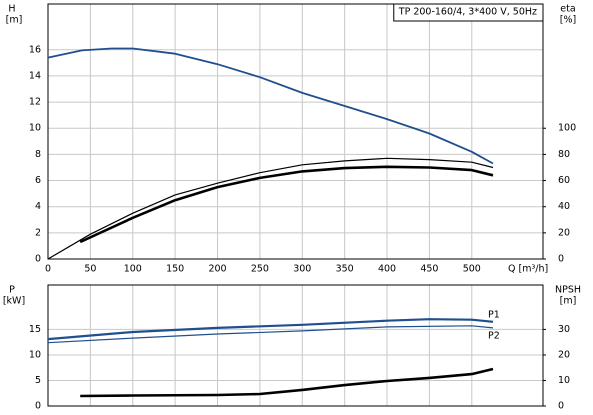 Image resolution: width=593 pixels, height=415 pixels. Describe the element at coordinates (90, 269) in the screenshot. I see `x-tick-label: 50` at that location.